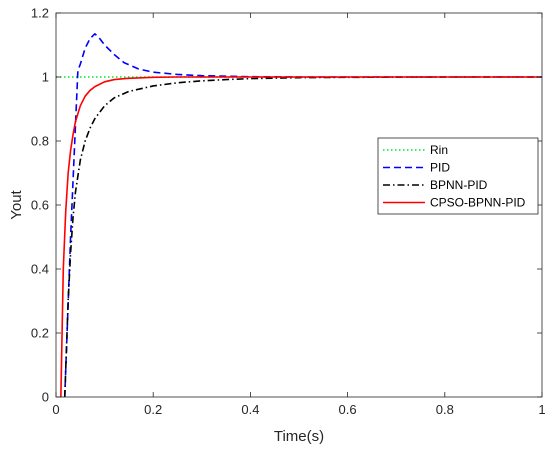 The height and width of the screenshot is (454, 550). Describe the element at coordinates (541, 409) in the screenshot. I see `x-tick-label: 1` at that location.